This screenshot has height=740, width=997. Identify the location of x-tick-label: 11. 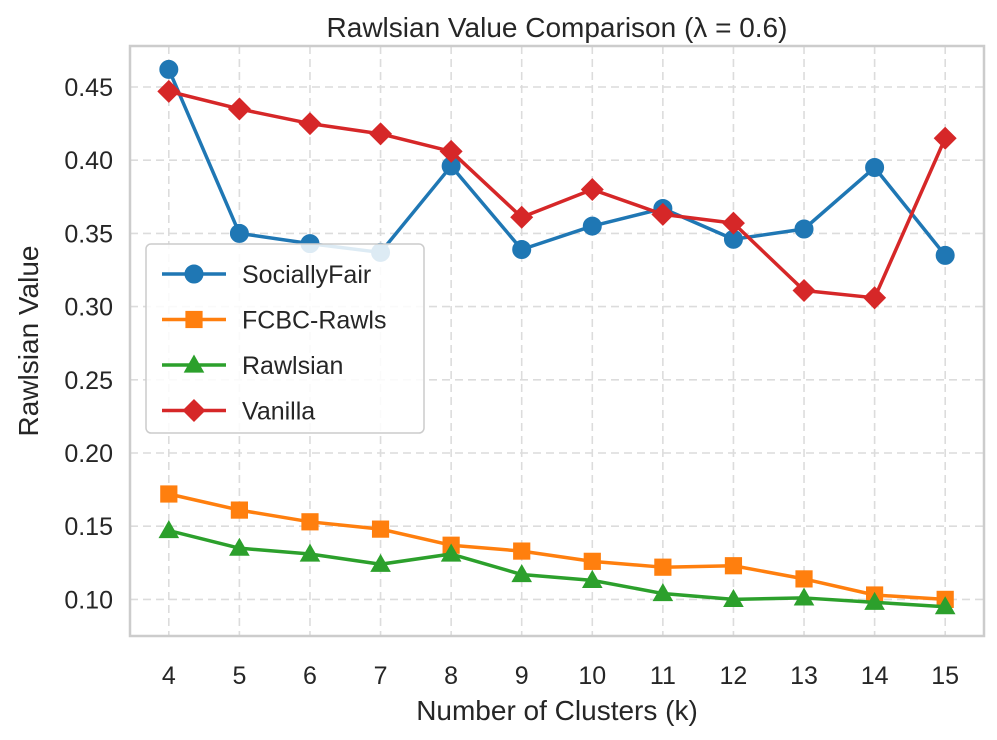
(663, 676).